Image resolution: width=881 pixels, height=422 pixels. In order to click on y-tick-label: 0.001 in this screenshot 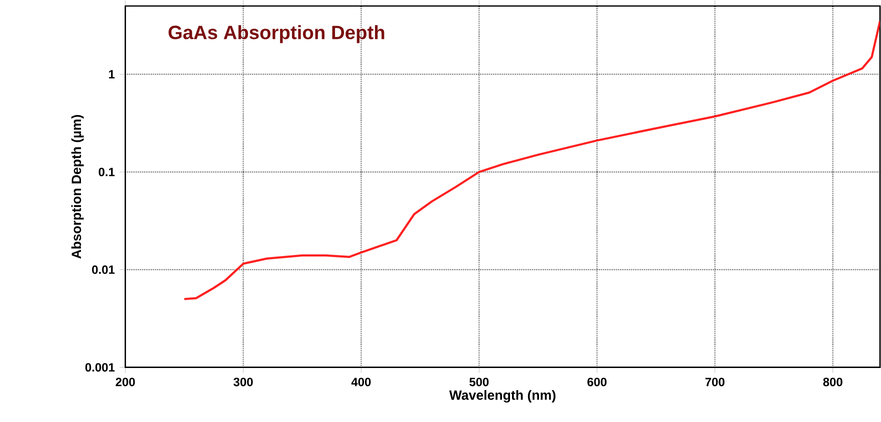, I will do `click(100, 367)`.